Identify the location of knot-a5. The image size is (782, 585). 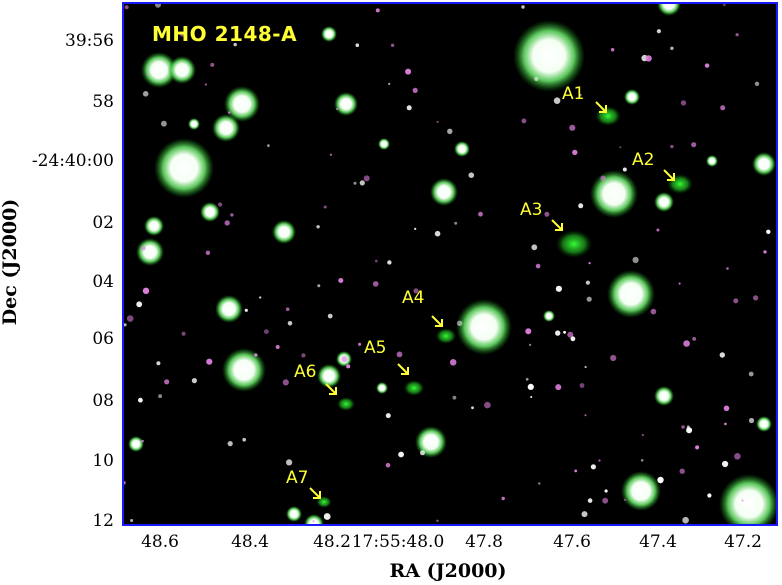
(414, 388).